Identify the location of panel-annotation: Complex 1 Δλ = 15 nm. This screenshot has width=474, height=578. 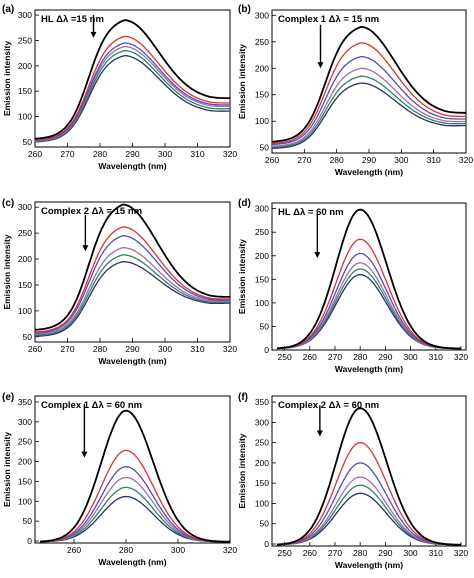
(328, 19).